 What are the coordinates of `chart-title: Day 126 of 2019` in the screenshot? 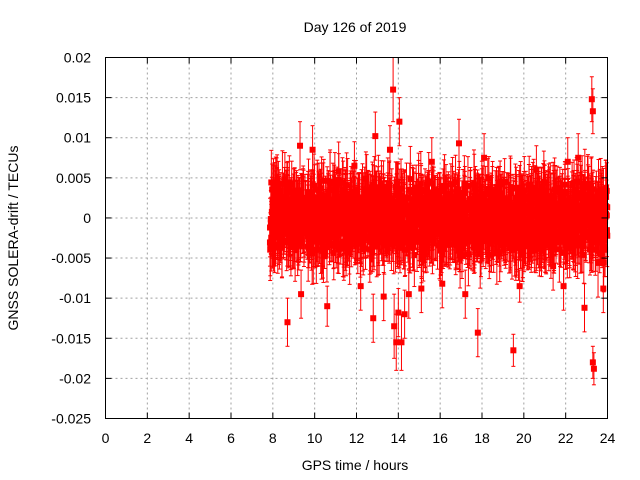 It's located at (355, 27).